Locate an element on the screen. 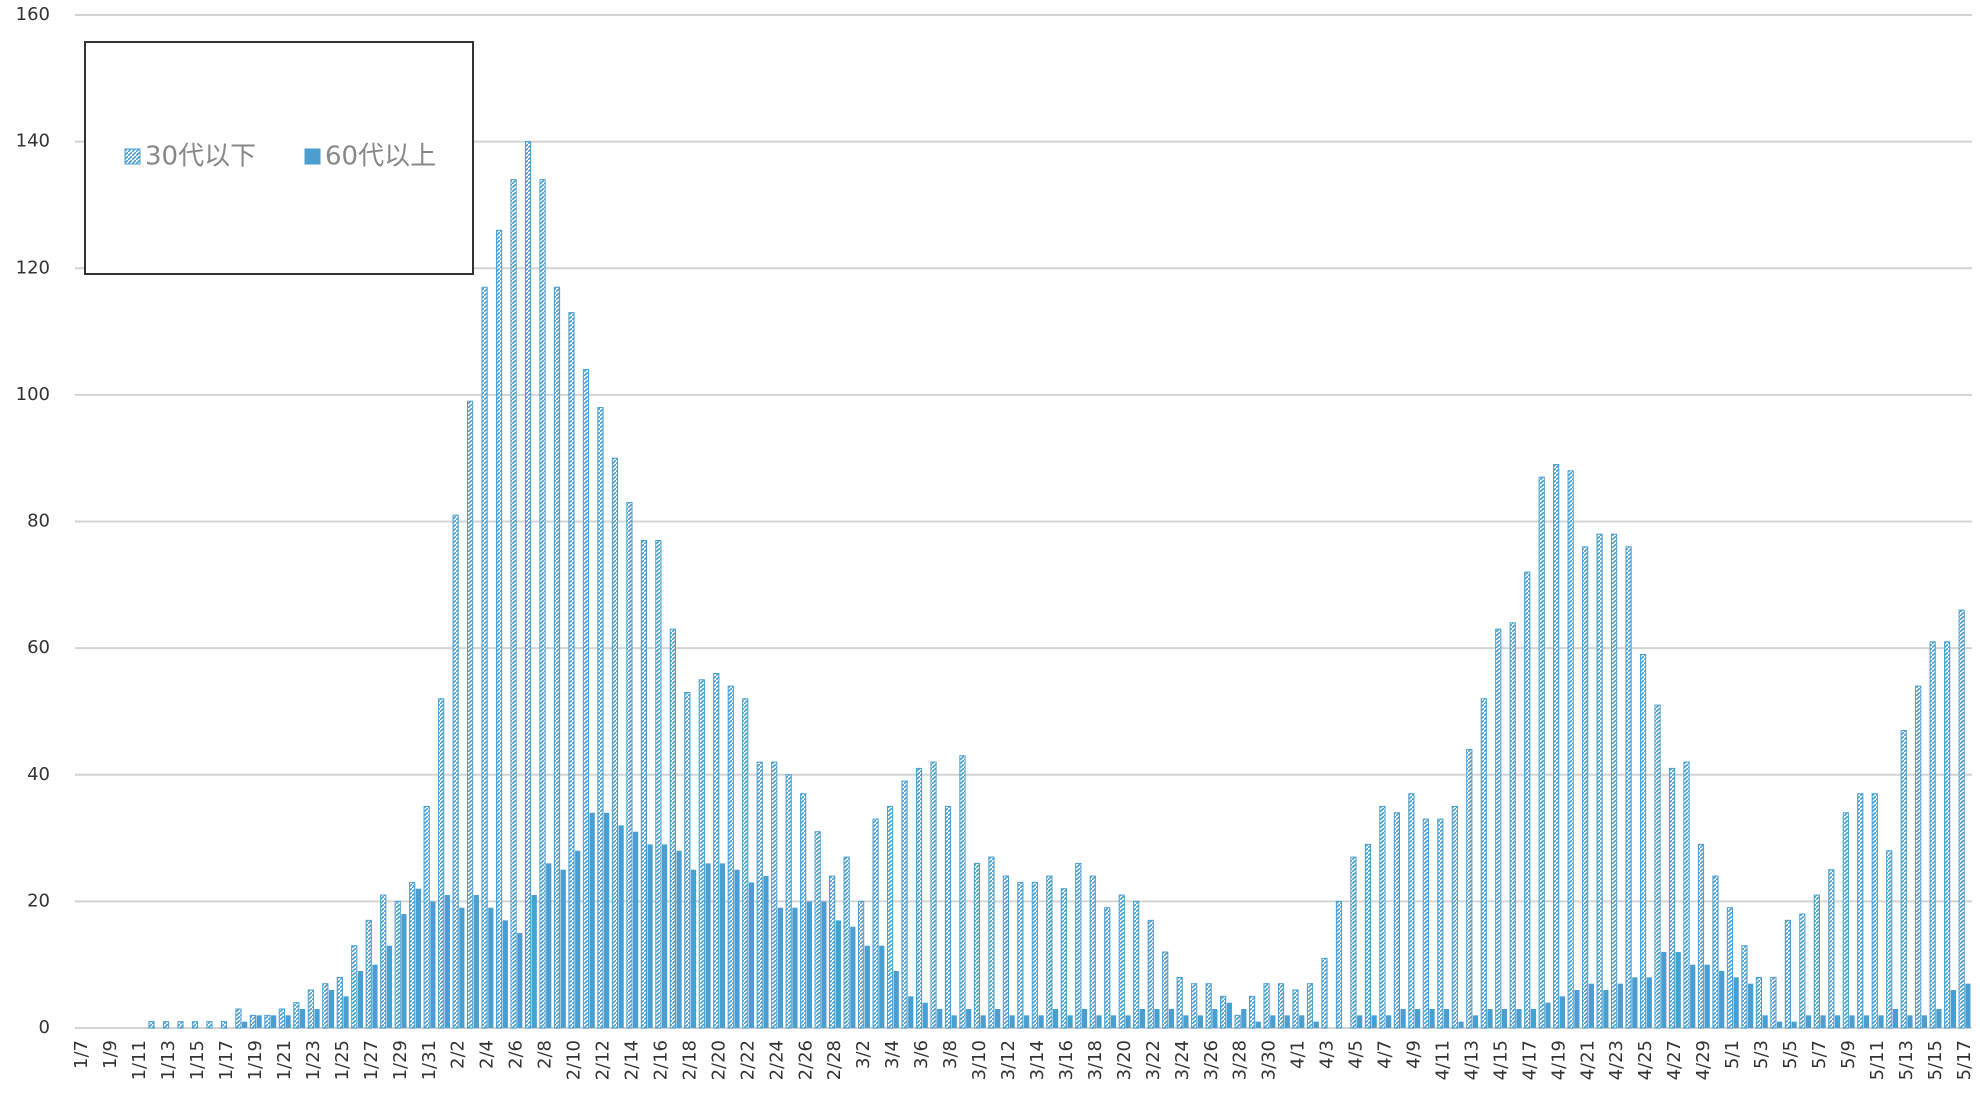  x-tick-label: 2/22 is located at coordinates (747, 1060).